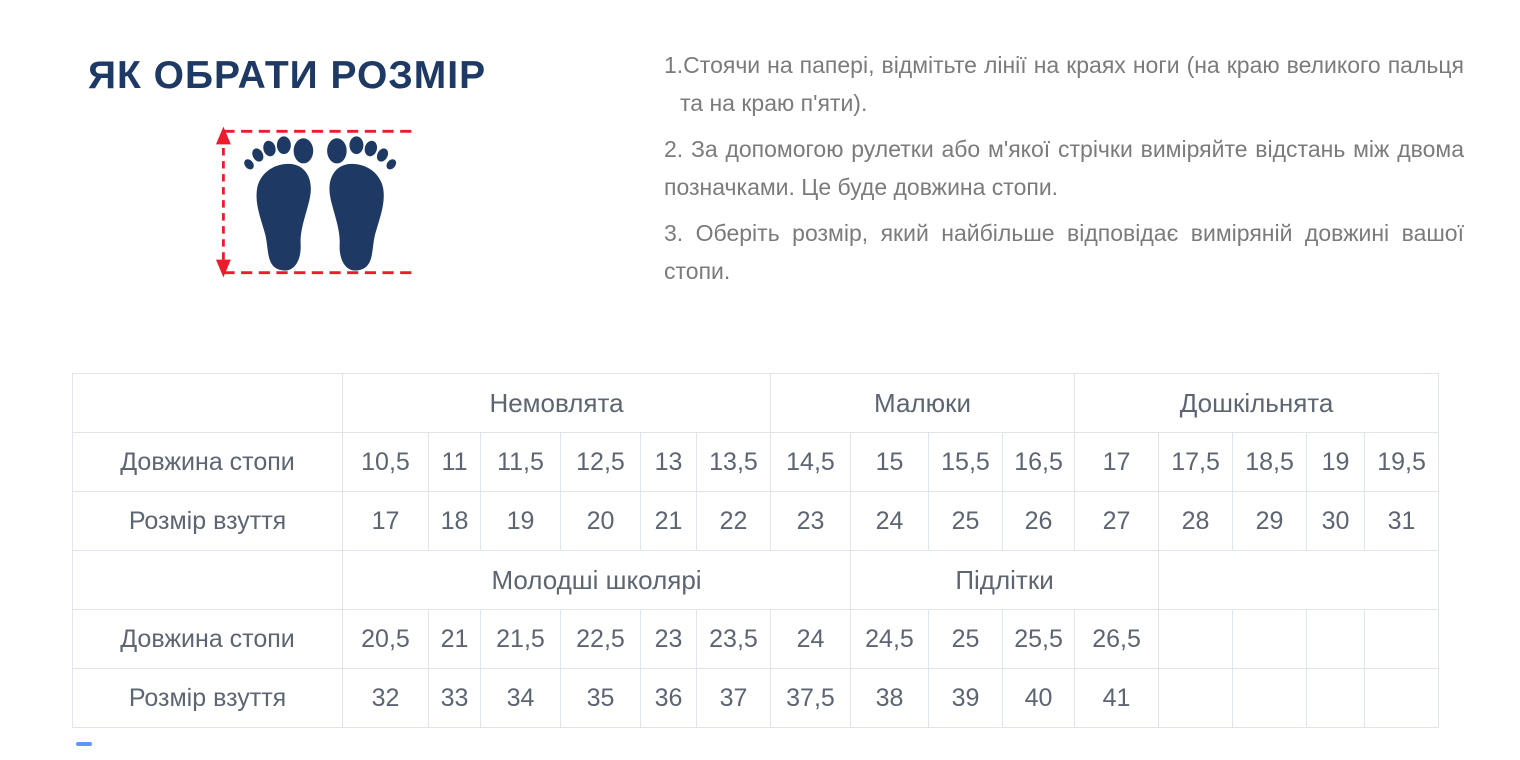 Image resolution: width=1520 pixels, height=760 pixels. I want to click on shoe-size-cell: 39, so click(965, 698).